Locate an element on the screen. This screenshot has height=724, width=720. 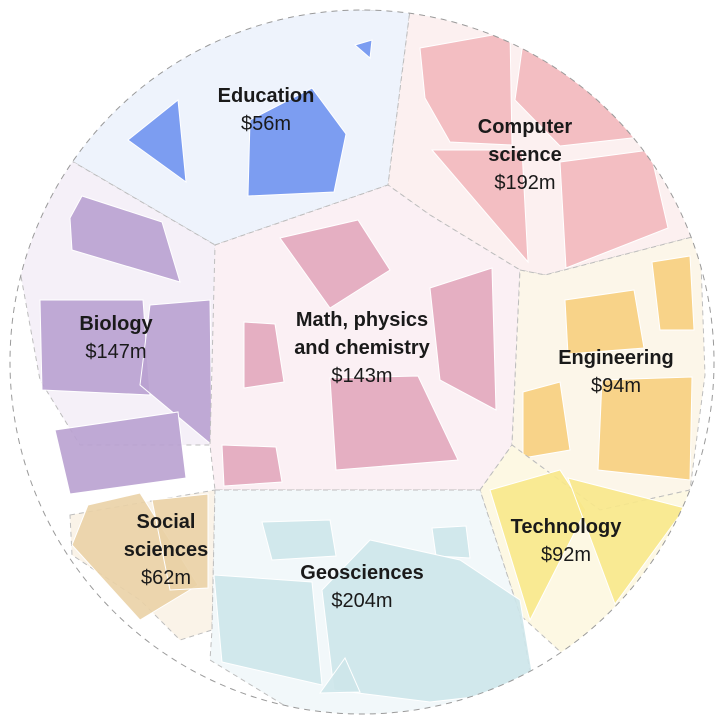
label-geosciences-name: Geosciences is located at coordinates (361, 573).